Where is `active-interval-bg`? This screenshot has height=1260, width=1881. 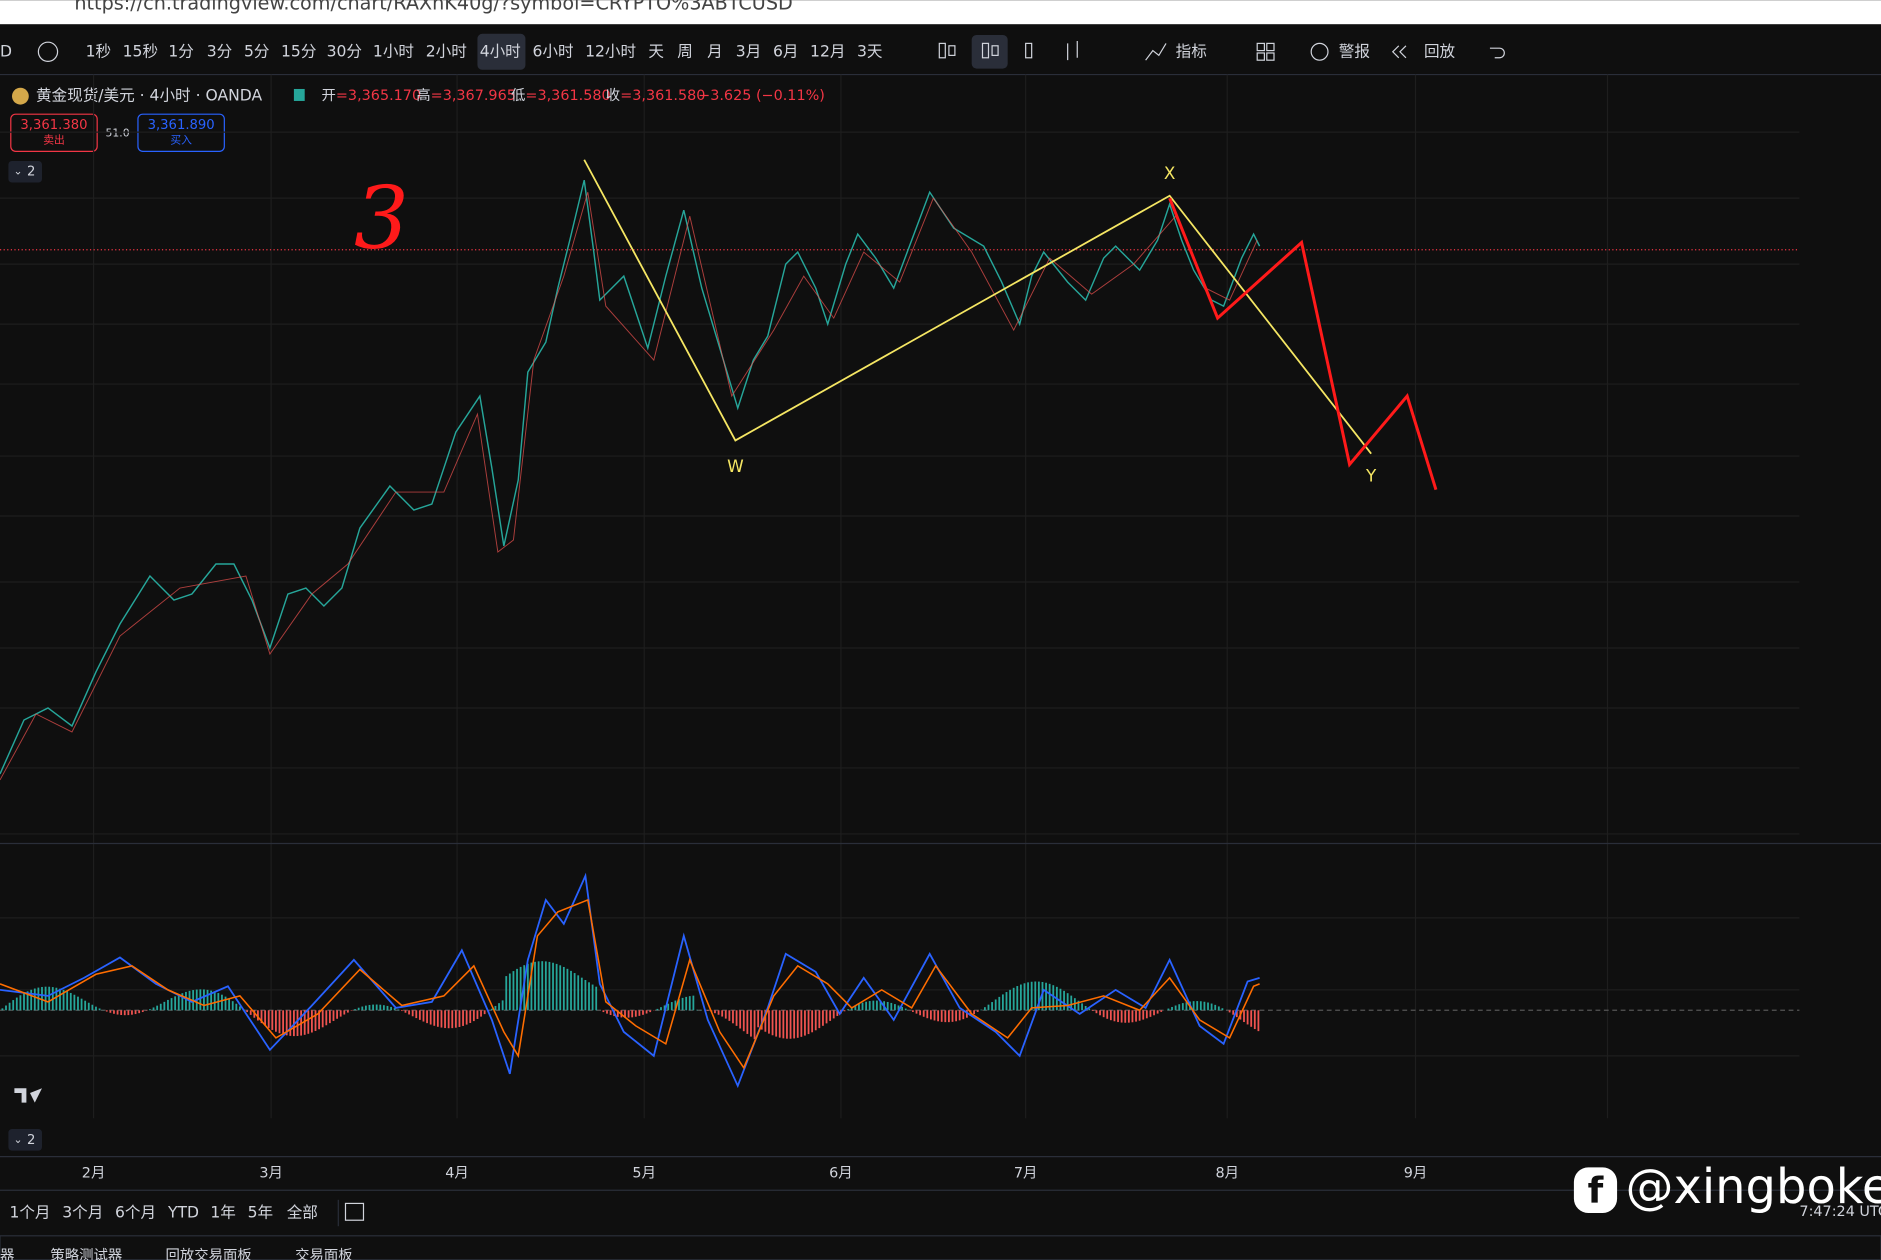 active-interval-bg is located at coordinates (501, 51).